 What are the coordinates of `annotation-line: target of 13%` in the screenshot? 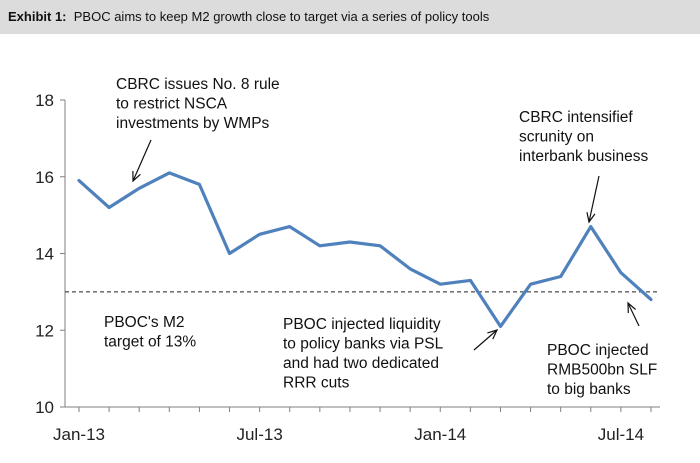 It's located at (150, 342).